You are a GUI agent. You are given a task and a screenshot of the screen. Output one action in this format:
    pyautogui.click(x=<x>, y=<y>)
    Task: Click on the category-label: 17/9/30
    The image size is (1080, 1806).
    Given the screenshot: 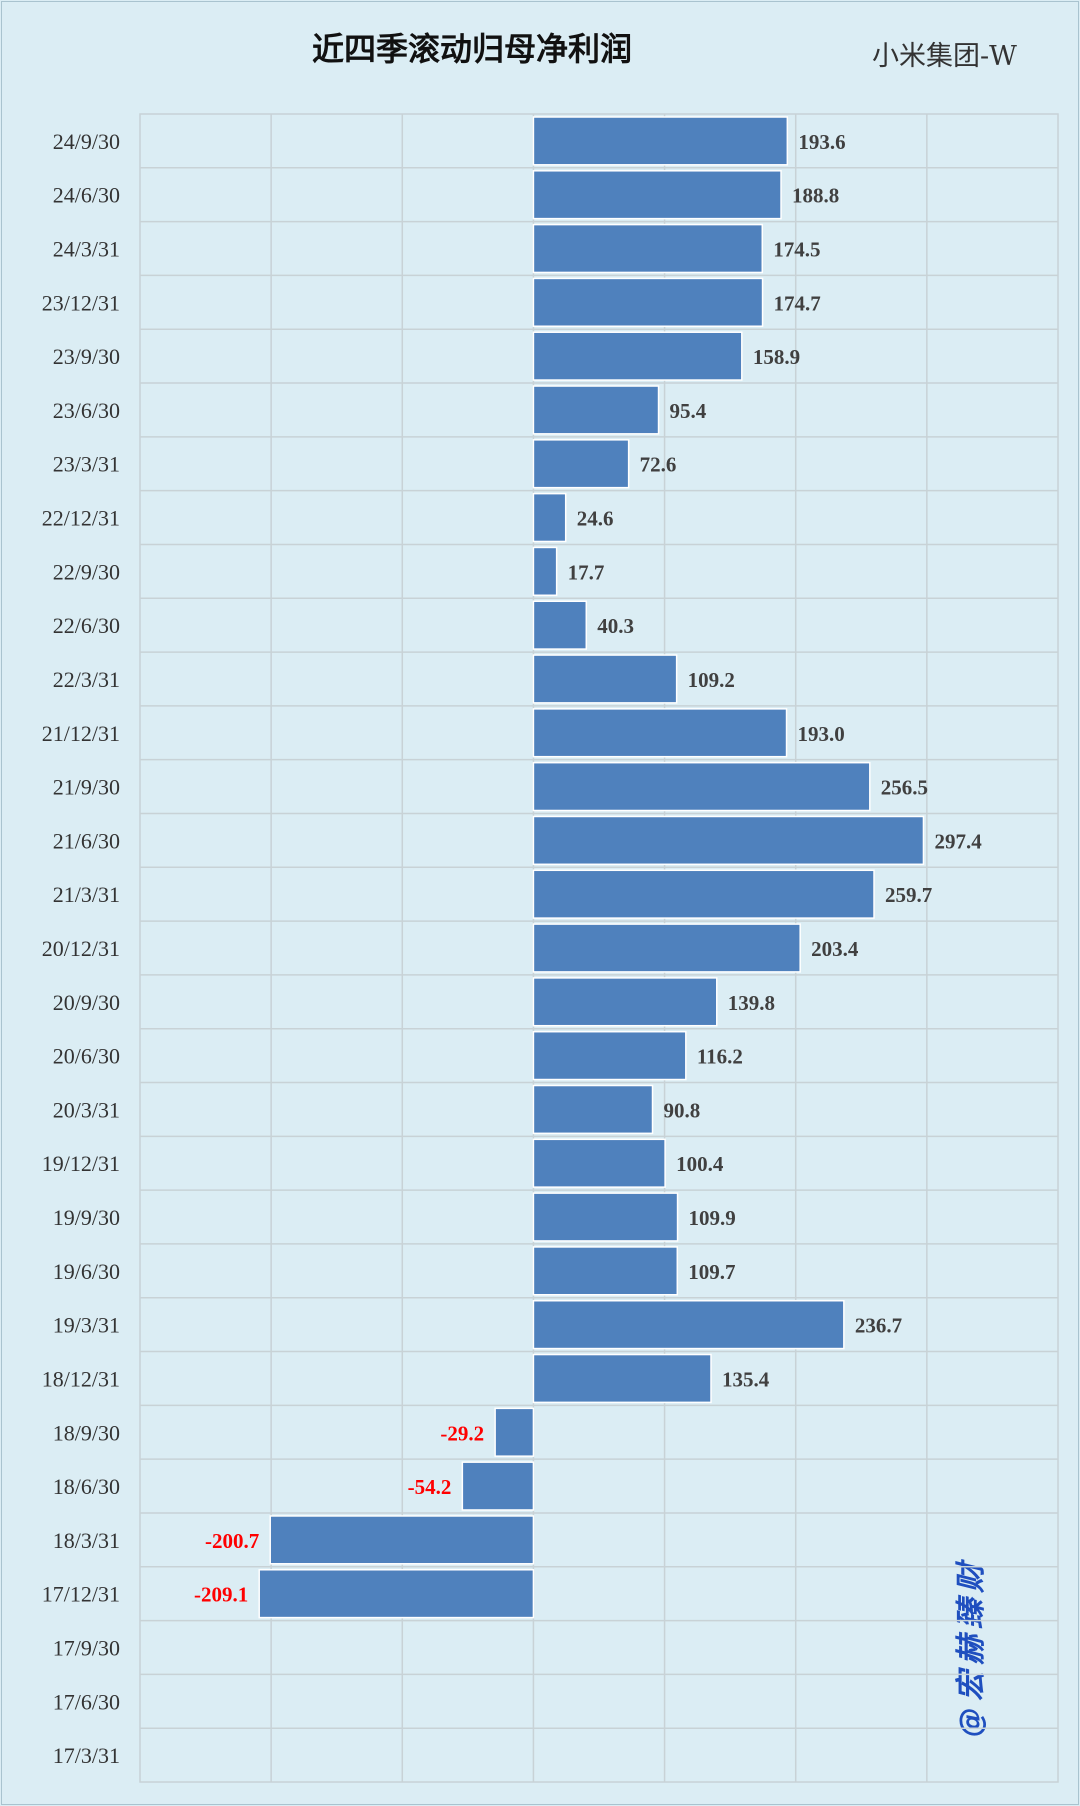 What is the action you would take?
    pyautogui.click(x=86, y=1647)
    